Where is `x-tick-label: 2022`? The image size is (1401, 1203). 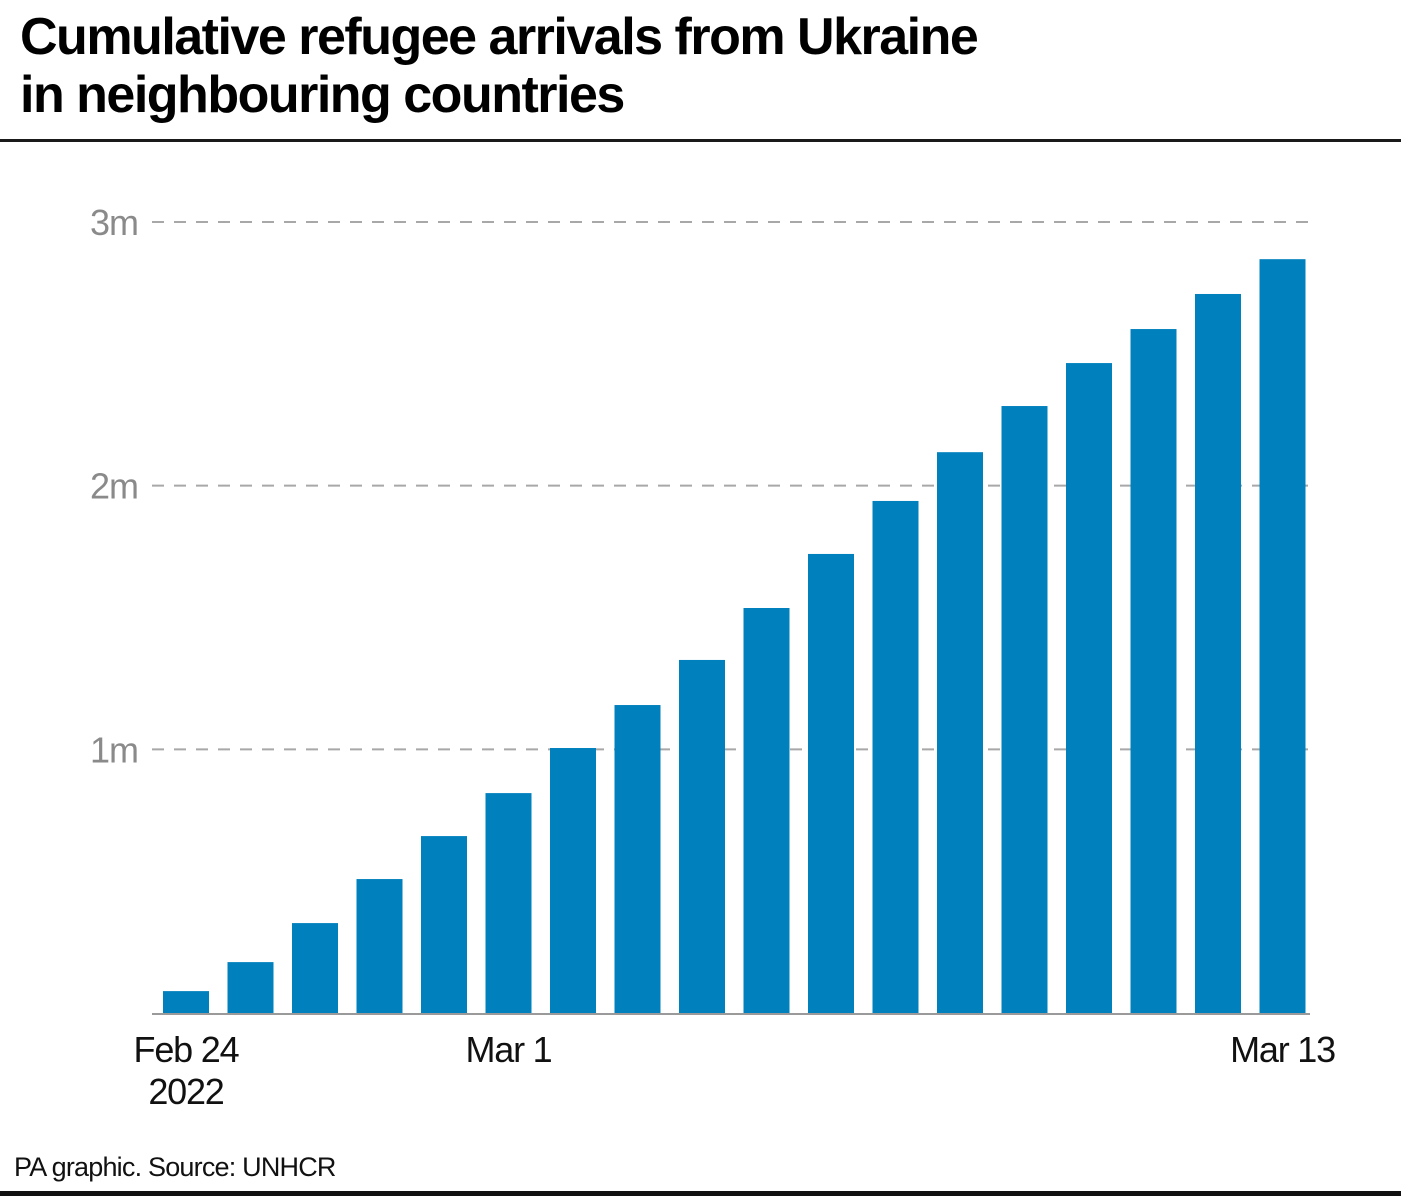 x-tick-label: 2022 is located at coordinates (185, 1091).